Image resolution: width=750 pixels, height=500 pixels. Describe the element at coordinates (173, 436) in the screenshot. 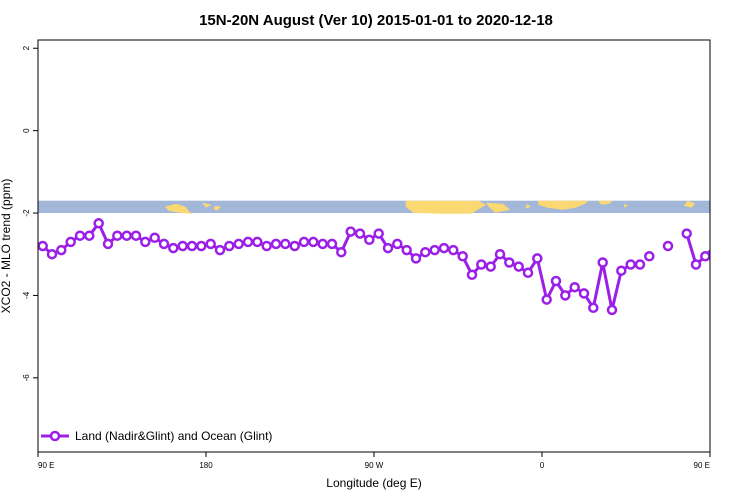

I see `legend-entry-land-ocean: Land (Nadir&Glint) and Ocean (Glint)` at that location.